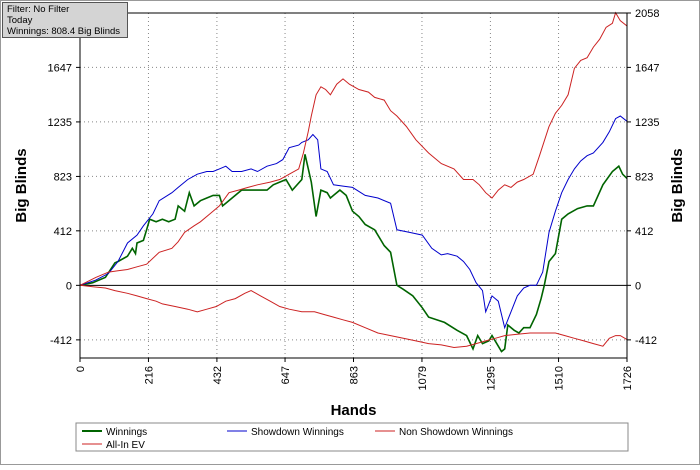 Image resolution: width=700 pixels, height=470 pixels. What do you see at coordinates (60, 123) in the screenshot?
I see `y-tick-label-left: 1235` at bounding box center [60, 123].